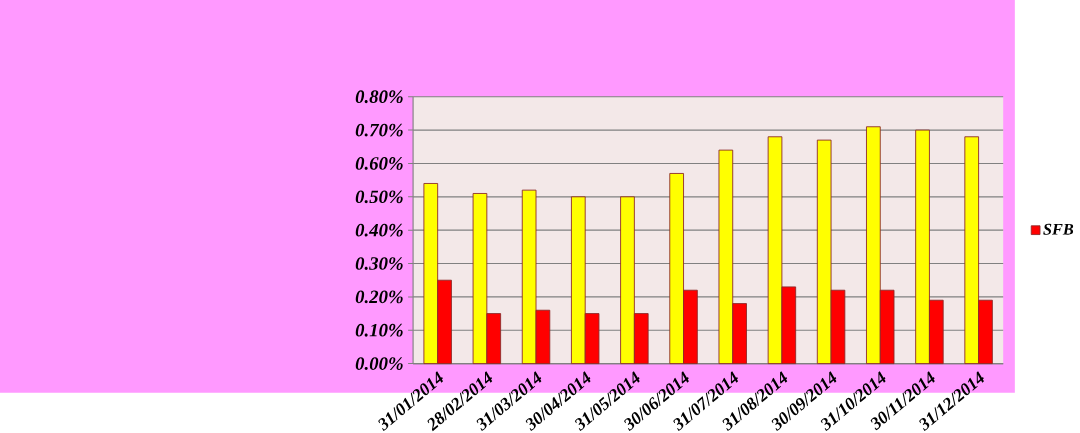  What do you see at coordinates (1058, 229) in the screenshot?
I see `legend-label: SFB` at bounding box center [1058, 229].